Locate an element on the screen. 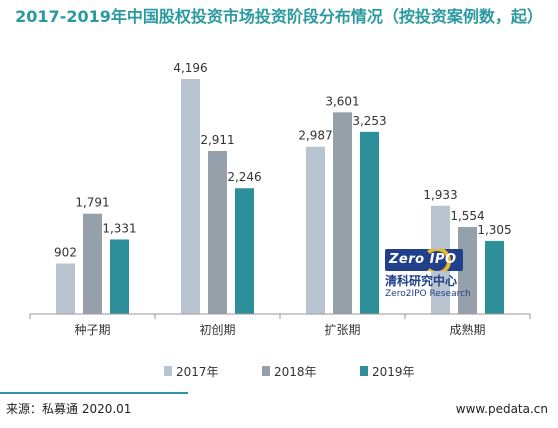 This screenshot has width=558, height=428. watermark-en-text: Zero2IPO Research is located at coordinates (428, 294).